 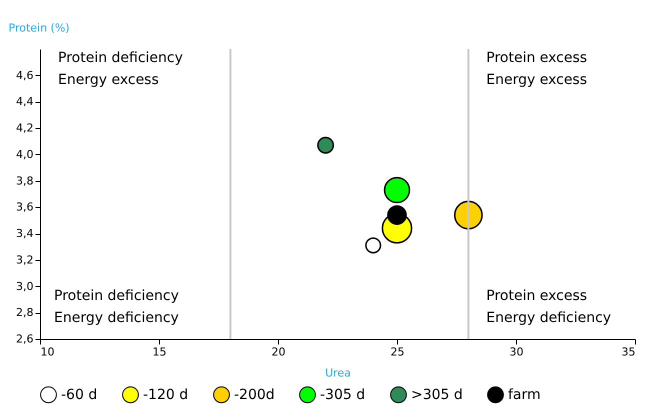 I want to click on legend-label: >305 d, so click(x=437, y=394).